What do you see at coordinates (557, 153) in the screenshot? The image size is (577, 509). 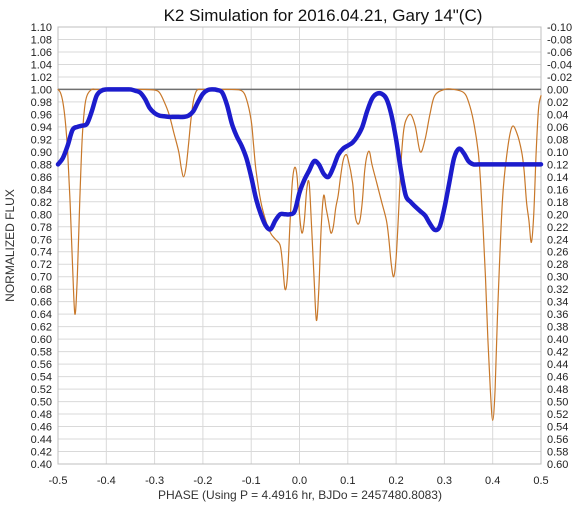 I see `y2-tick-label: 0.10` at bounding box center [557, 153].